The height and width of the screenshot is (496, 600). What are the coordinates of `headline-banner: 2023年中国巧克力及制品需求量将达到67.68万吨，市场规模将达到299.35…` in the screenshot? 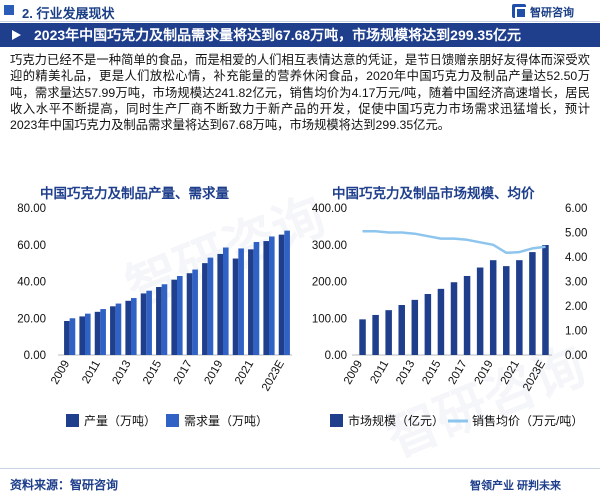 It's located at (300, 35).